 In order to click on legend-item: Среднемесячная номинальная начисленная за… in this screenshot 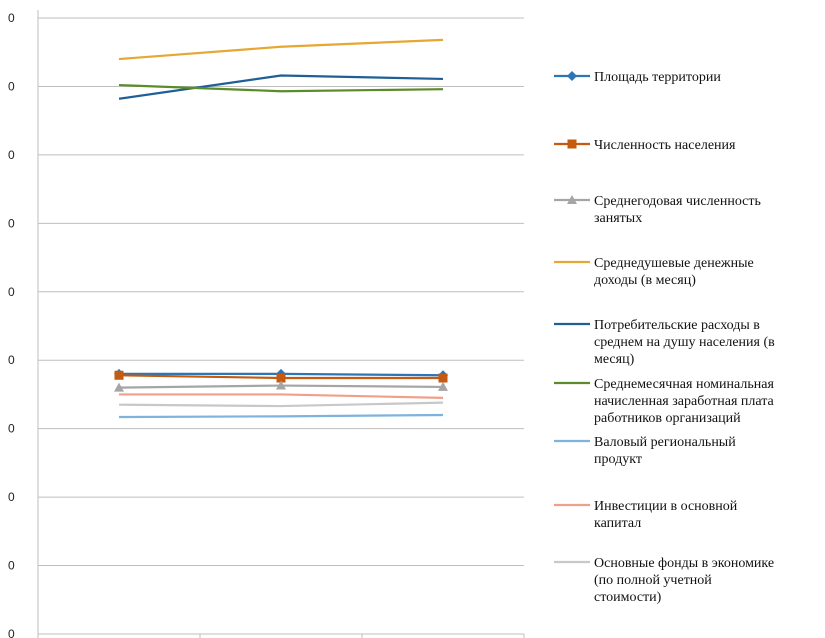, I will do `click(664, 401)`.